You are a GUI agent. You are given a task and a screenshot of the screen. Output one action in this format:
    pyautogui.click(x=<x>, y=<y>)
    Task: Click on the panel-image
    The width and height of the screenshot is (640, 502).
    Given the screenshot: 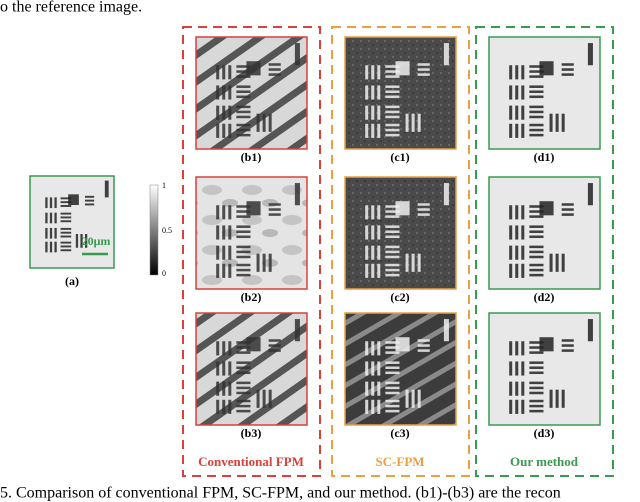 What is the action you would take?
    pyautogui.click(x=544, y=369)
    